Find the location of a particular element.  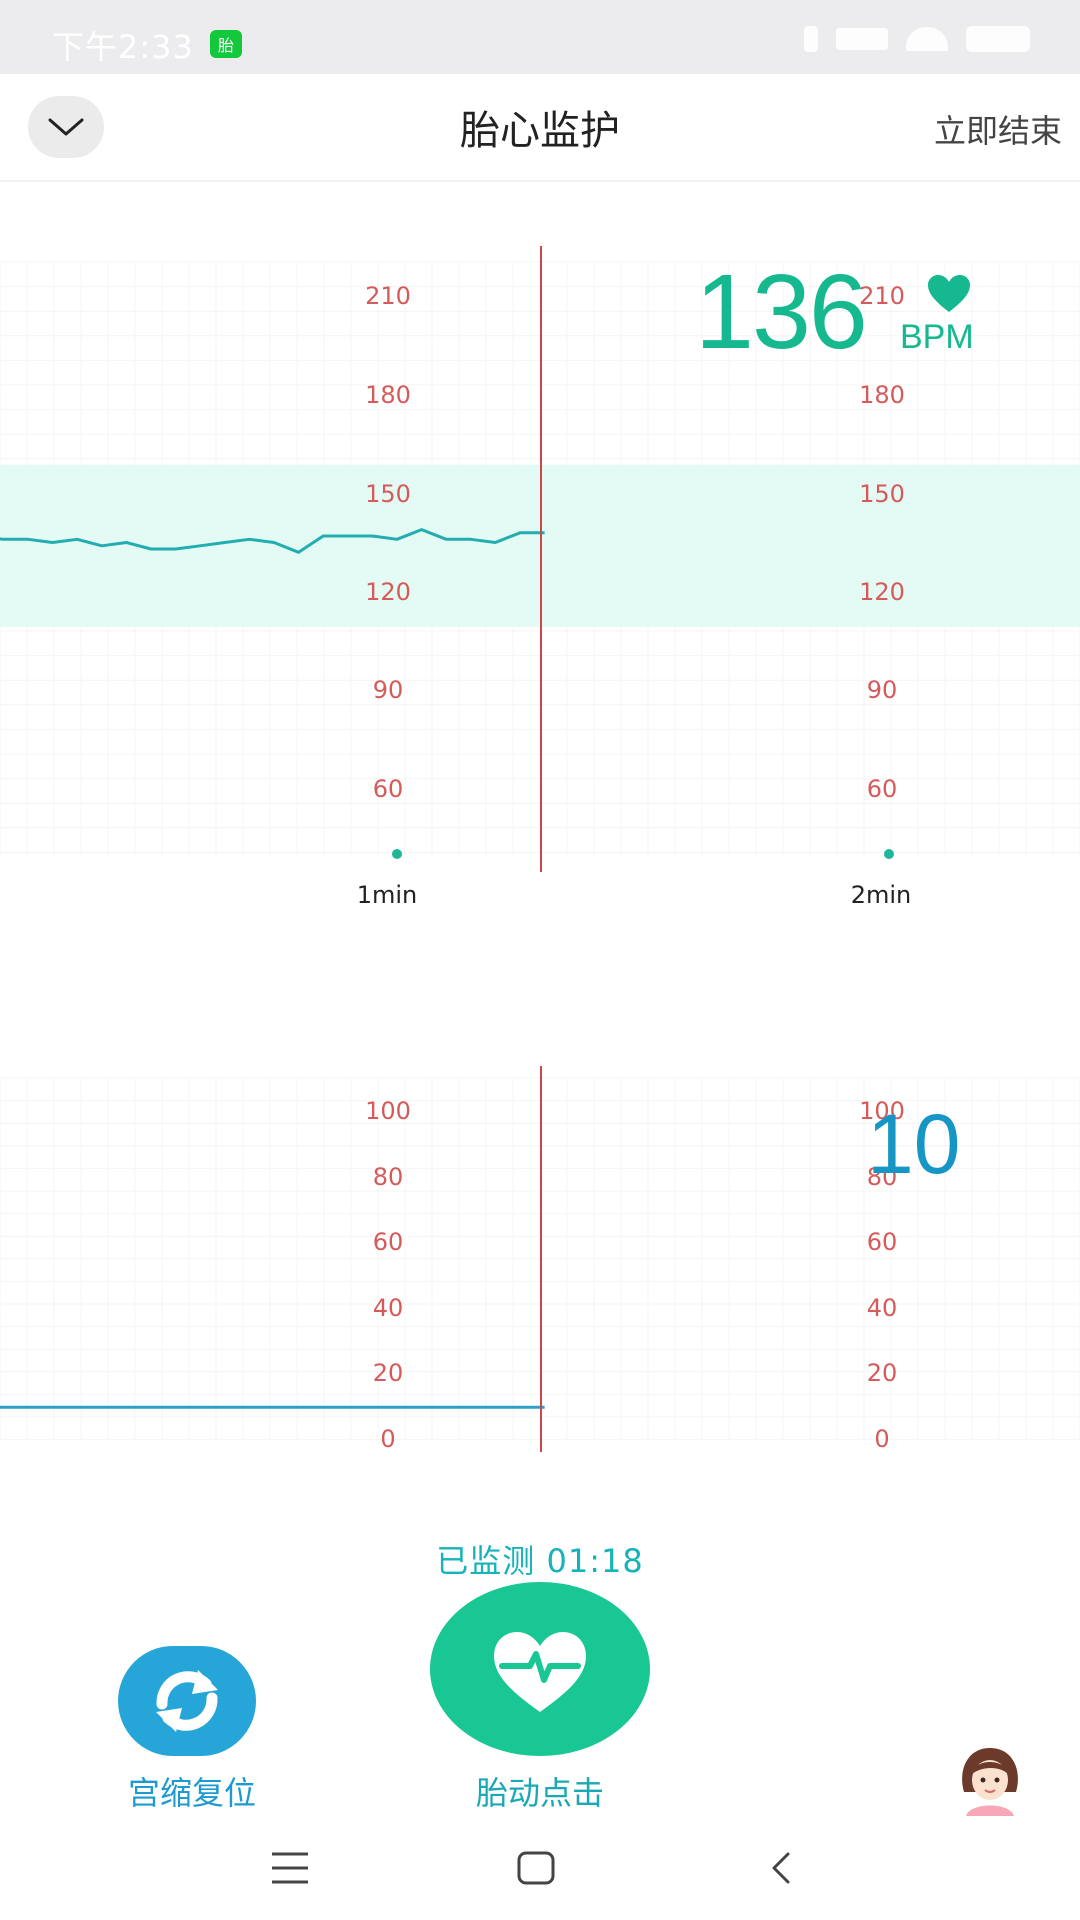

fhr-tick-120: 120 is located at coordinates (388, 592).